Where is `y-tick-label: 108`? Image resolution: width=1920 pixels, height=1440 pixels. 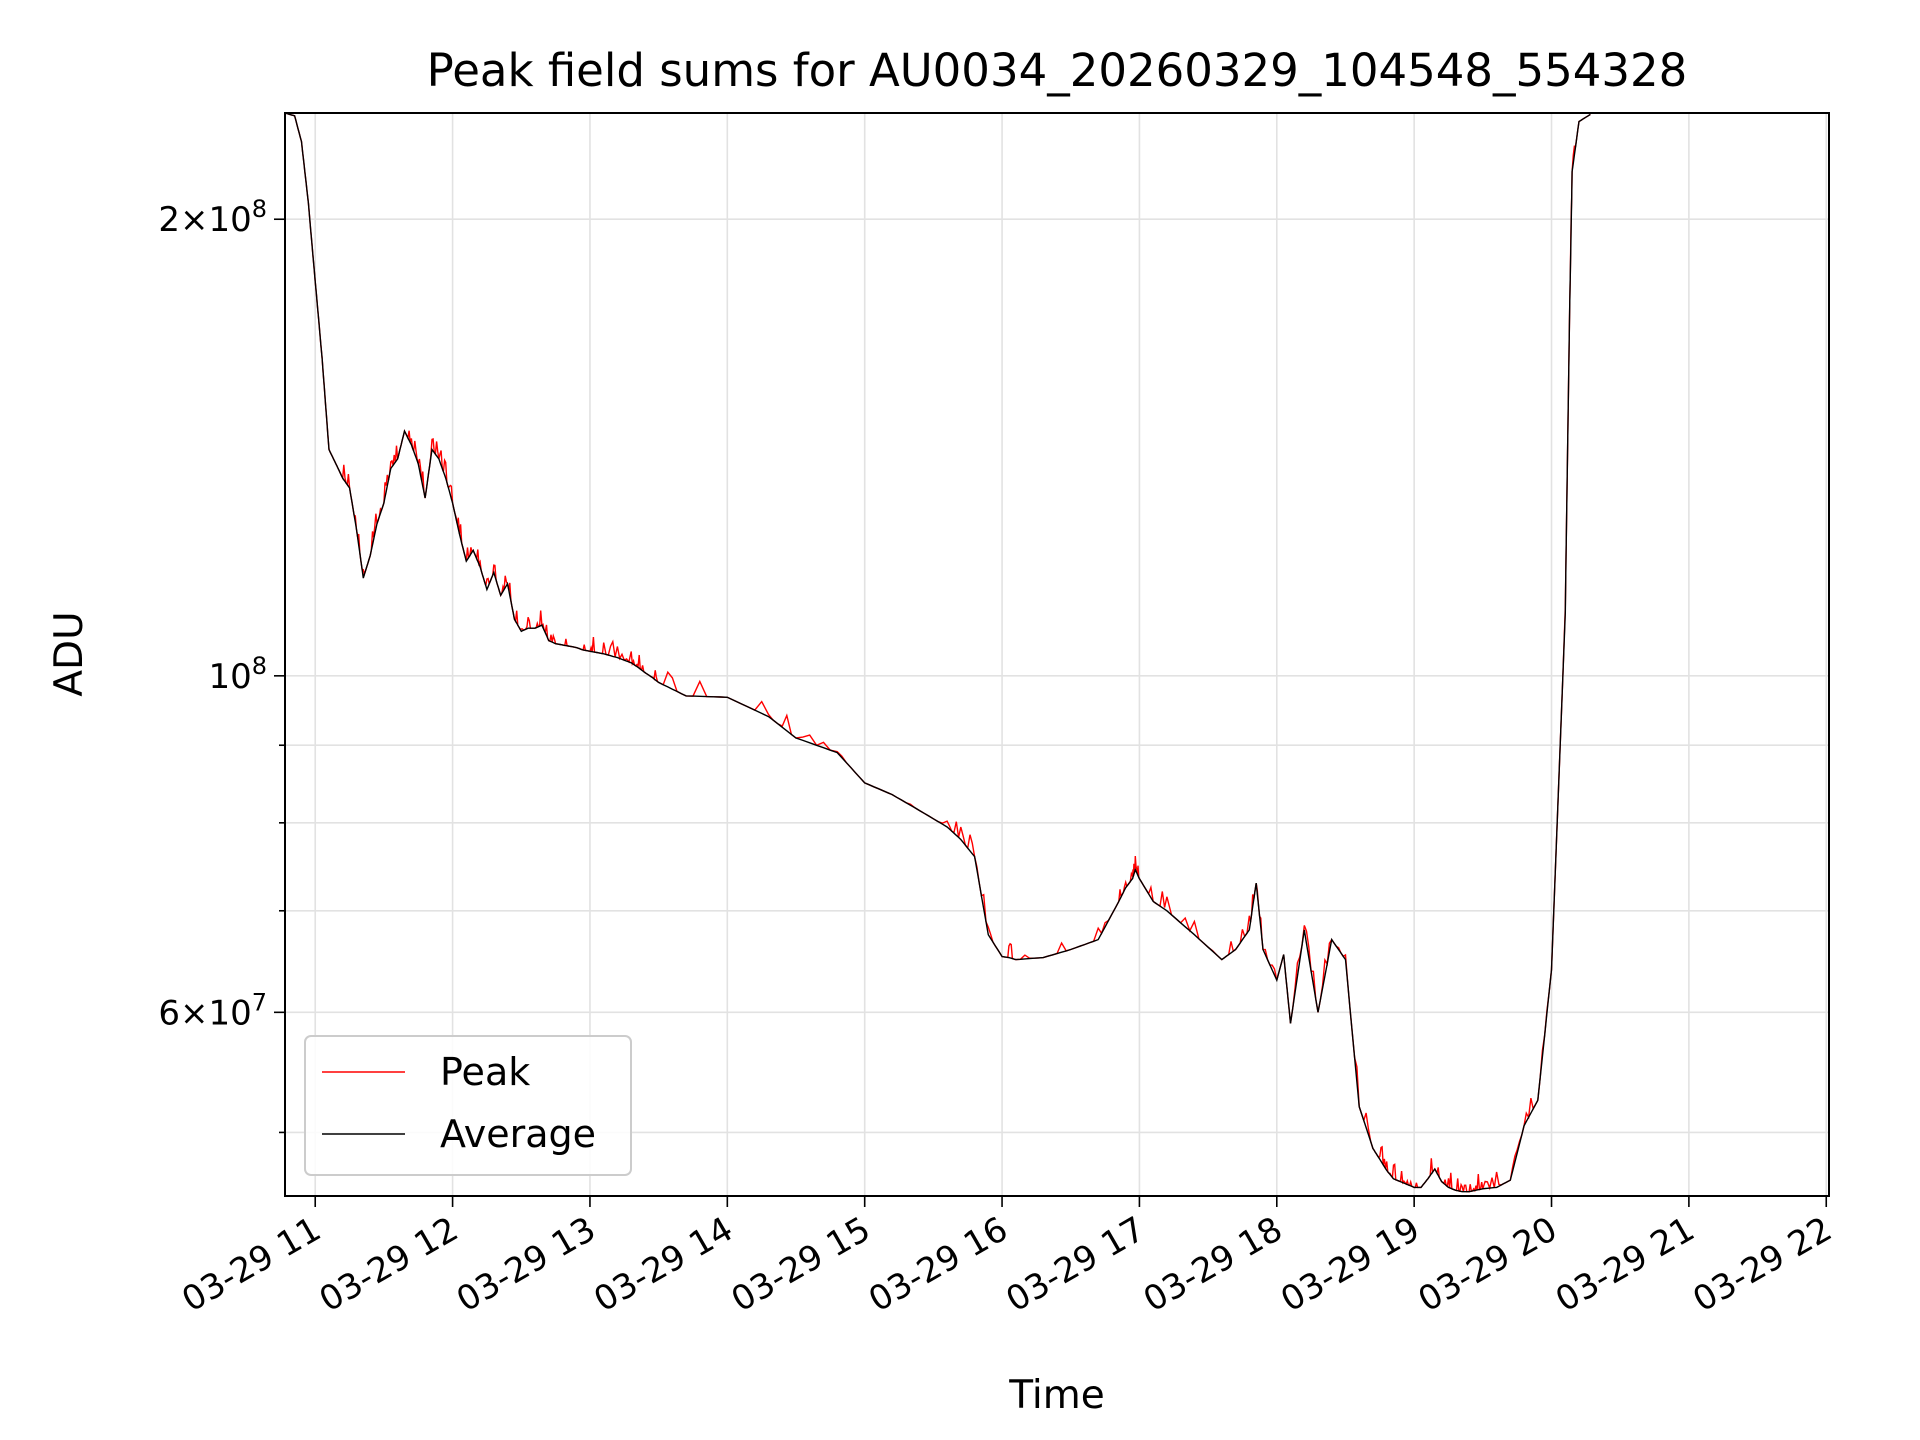 y-tick-label: 108 is located at coordinates (237, 674).